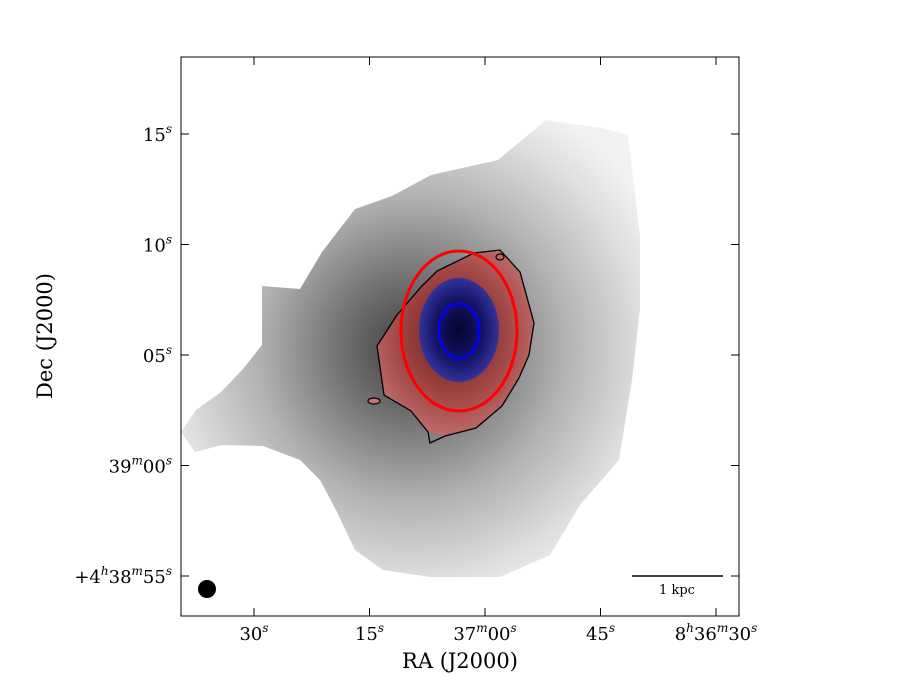 The image size is (900, 700). What do you see at coordinates (157, 245) in the screenshot?
I see `y-tick-label: 10s​` at bounding box center [157, 245].